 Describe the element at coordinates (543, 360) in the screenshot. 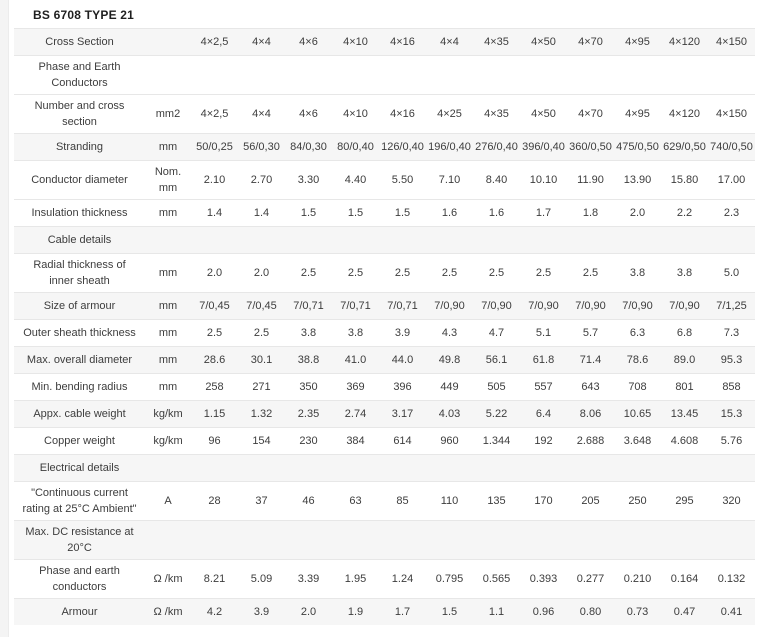

I see `value-cell: 61.8` at that location.